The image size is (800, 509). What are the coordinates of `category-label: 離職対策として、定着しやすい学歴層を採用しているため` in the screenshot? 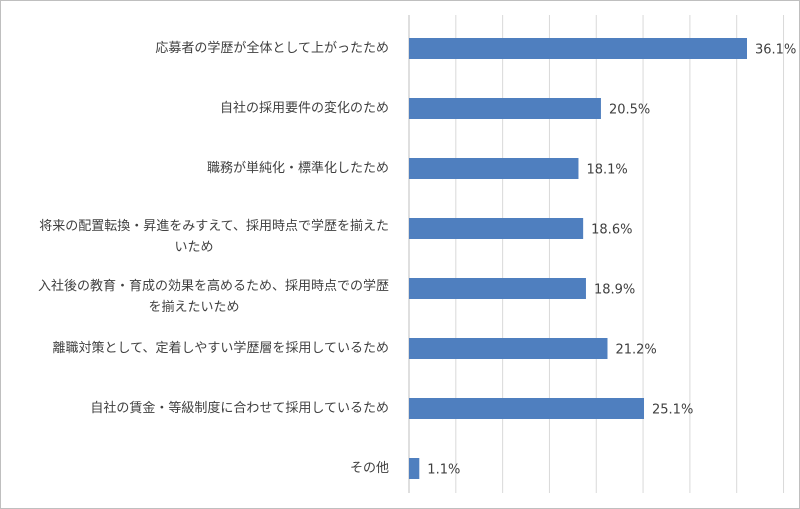 It's located at (194, 348).